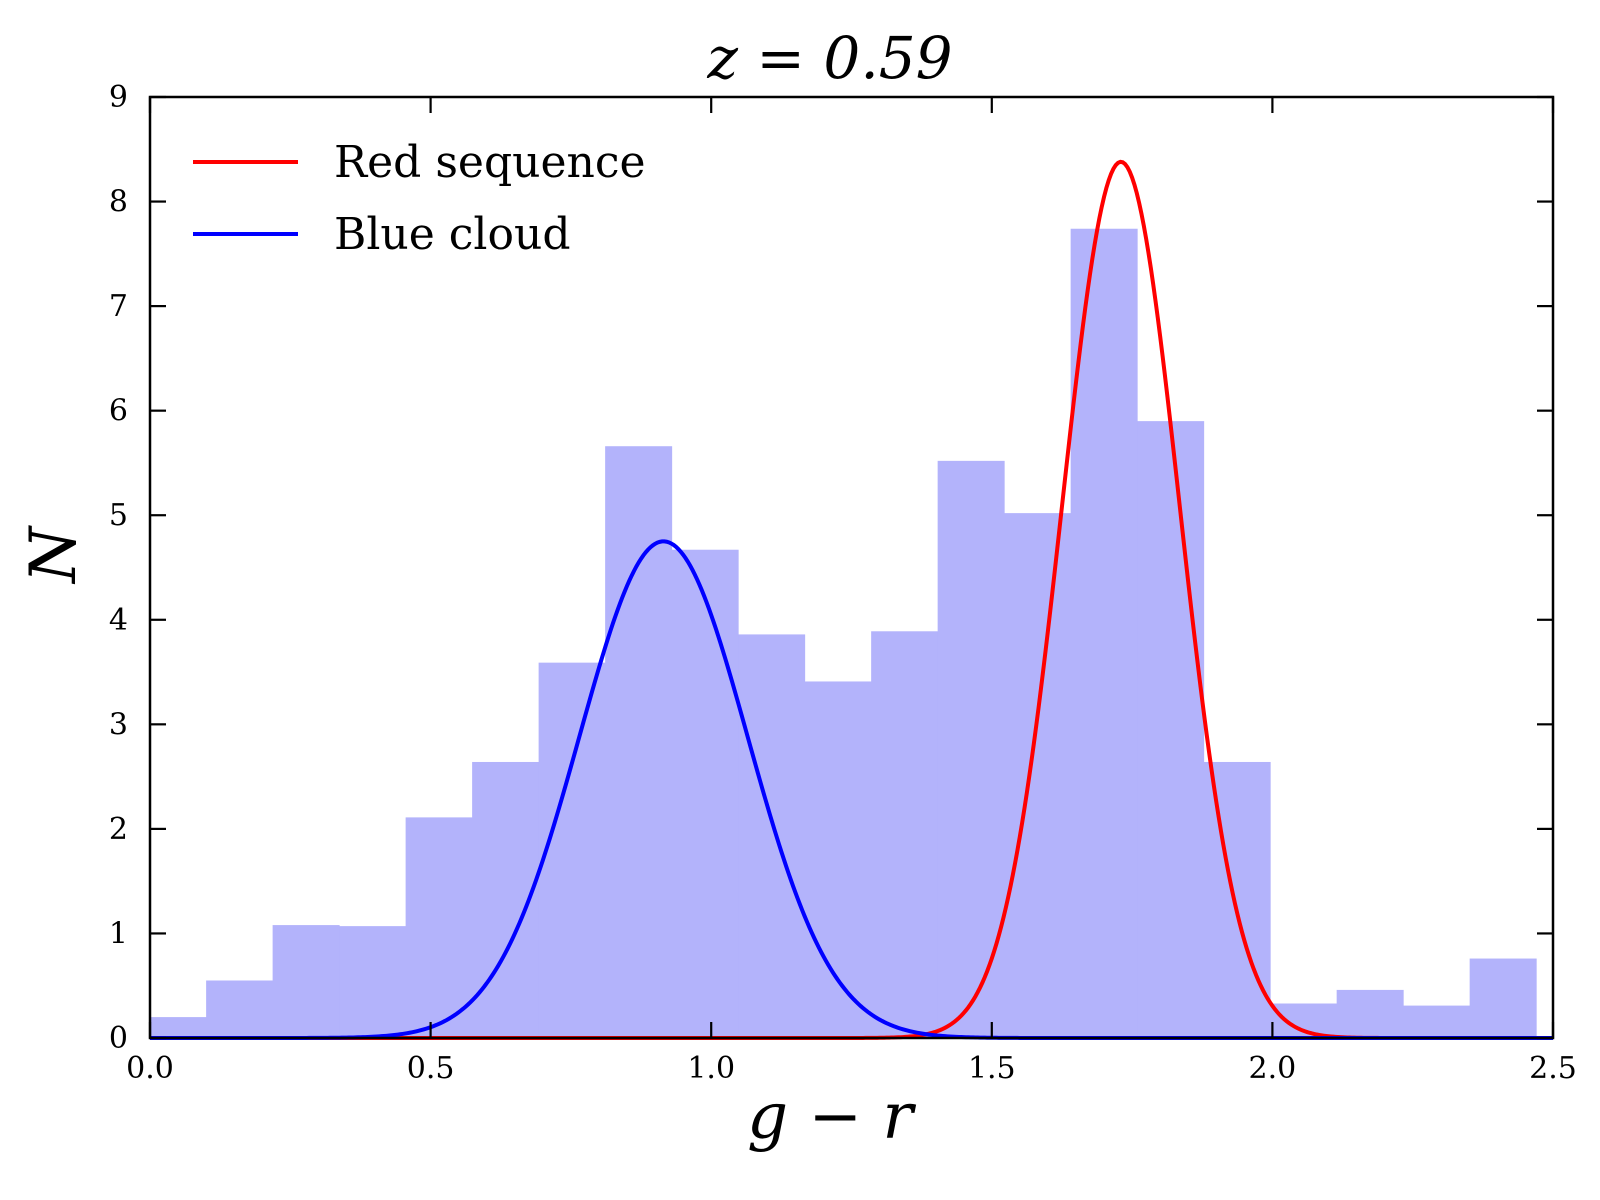 This screenshot has width=1600, height=1200. What do you see at coordinates (118, 620) in the screenshot?
I see `y-tick-label: 4` at bounding box center [118, 620].